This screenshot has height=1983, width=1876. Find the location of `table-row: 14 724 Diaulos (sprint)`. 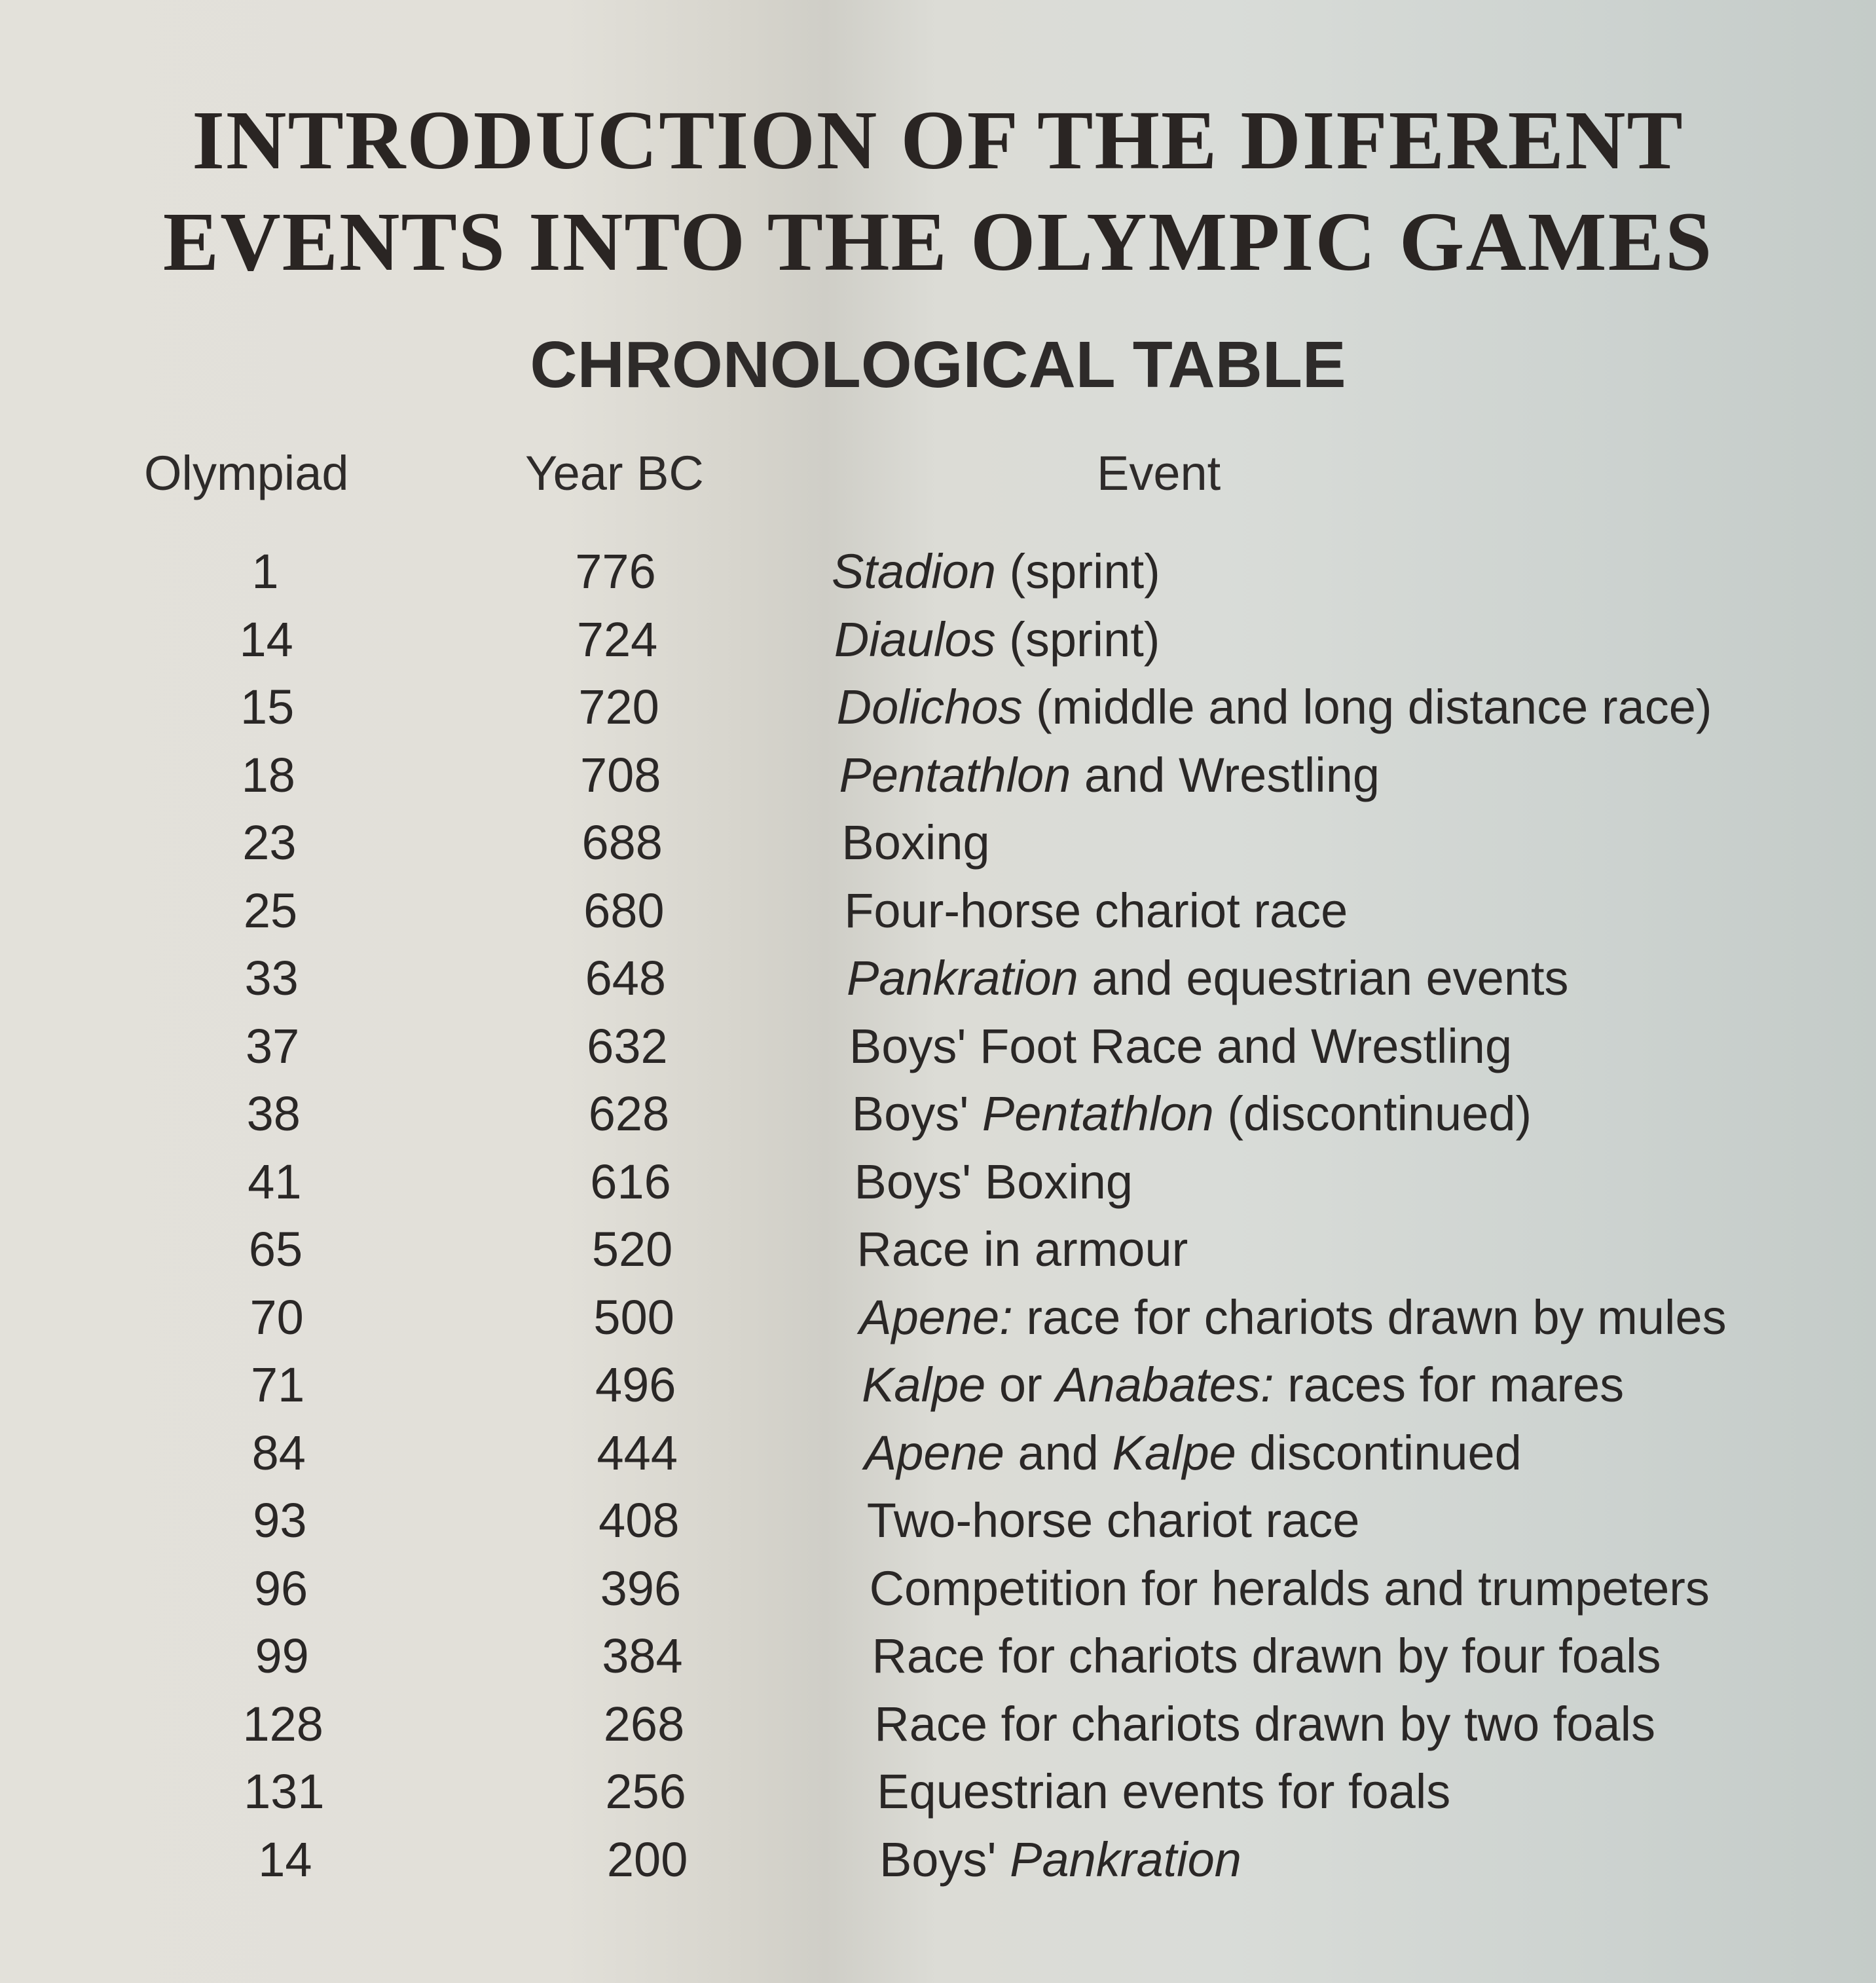

table-row: 14 724 Diaulos (sprint) is located at coordinates (938, 644).